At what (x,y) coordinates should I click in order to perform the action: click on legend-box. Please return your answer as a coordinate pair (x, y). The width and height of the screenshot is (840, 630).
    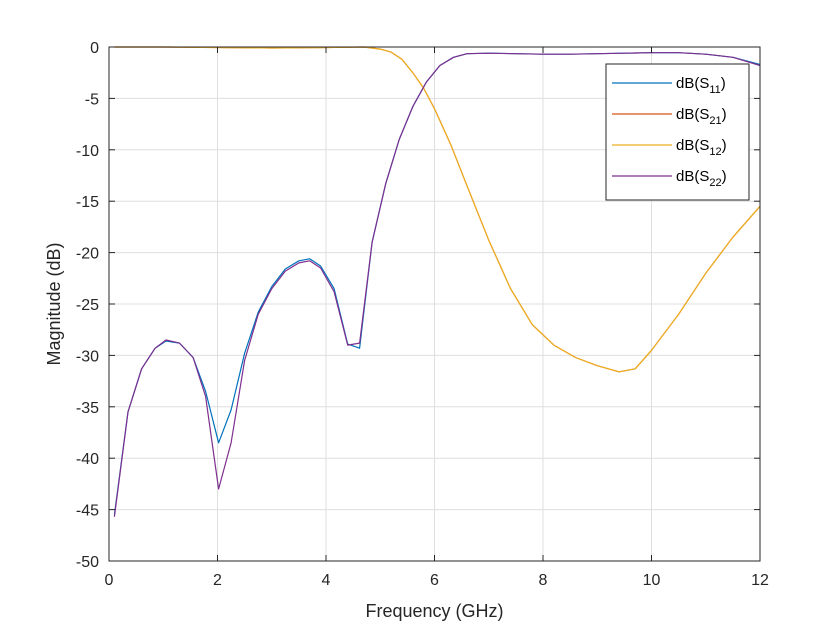
    Looking at the image, I should click on (677, 132).